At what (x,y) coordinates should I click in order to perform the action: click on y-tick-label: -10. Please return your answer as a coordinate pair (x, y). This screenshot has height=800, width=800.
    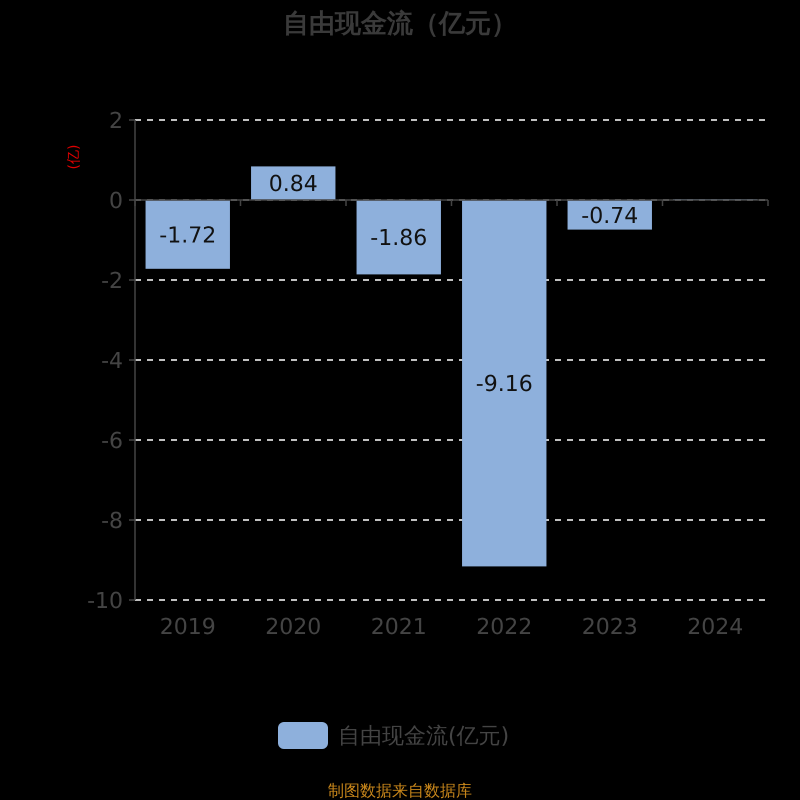
    Looking at the image, I should click on (105, 601).